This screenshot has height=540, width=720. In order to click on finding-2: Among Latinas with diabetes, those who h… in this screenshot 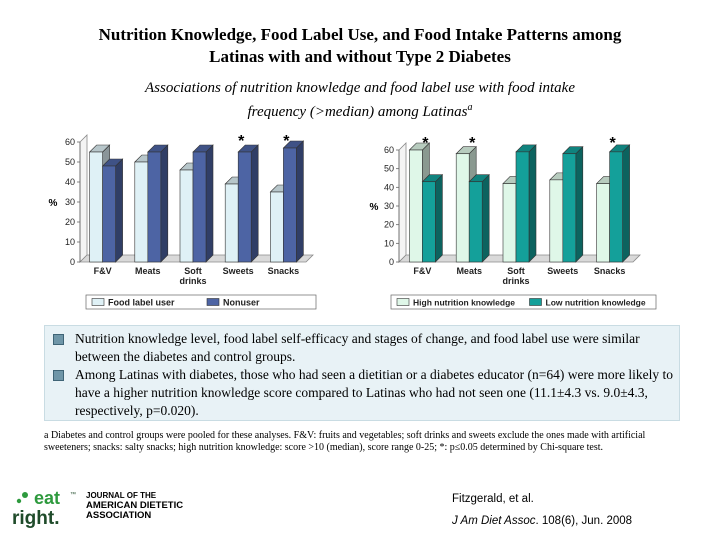, I will do `click(366, 393)`.